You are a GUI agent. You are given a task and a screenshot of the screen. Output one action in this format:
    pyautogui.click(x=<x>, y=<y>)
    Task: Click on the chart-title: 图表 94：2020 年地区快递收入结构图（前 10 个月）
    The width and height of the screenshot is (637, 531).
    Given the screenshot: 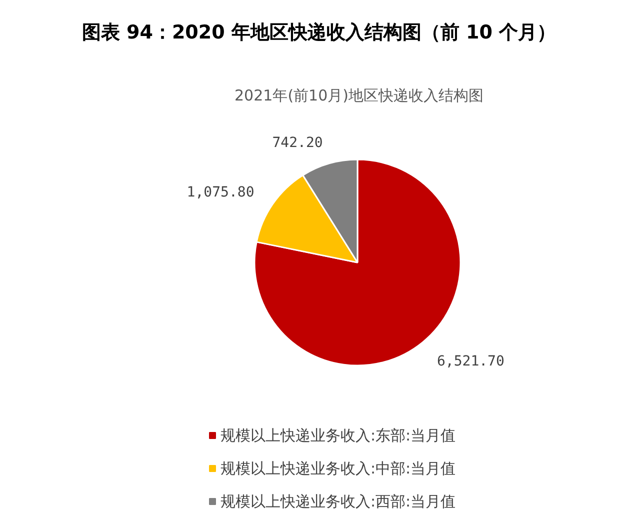 What is the action you would take?
    pyautogui.click(x=319, y=33)
    